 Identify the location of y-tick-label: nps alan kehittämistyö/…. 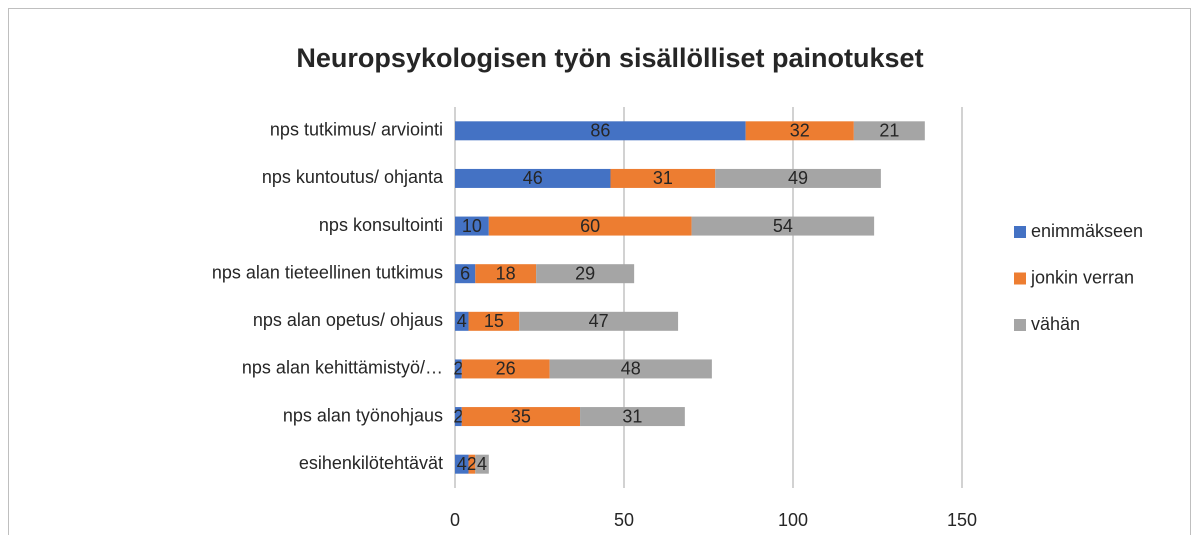
(342, 368).